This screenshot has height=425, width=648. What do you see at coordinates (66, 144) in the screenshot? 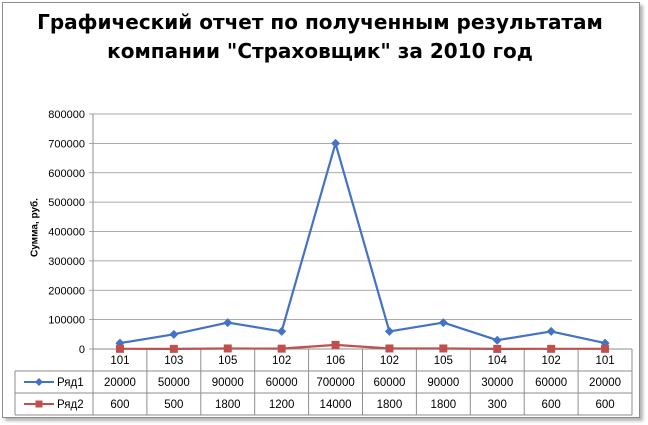
I see `y-tick-label: 700000` at bounding box center [66, 144].